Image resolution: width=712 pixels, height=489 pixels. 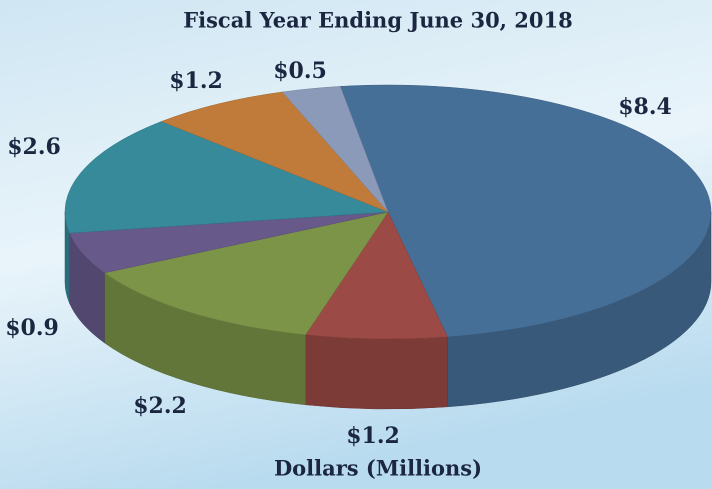 What do you see at coordinates (645, 107) in the screenshot?
I see `data-label: $8.4` at bounding box center [645, 107].